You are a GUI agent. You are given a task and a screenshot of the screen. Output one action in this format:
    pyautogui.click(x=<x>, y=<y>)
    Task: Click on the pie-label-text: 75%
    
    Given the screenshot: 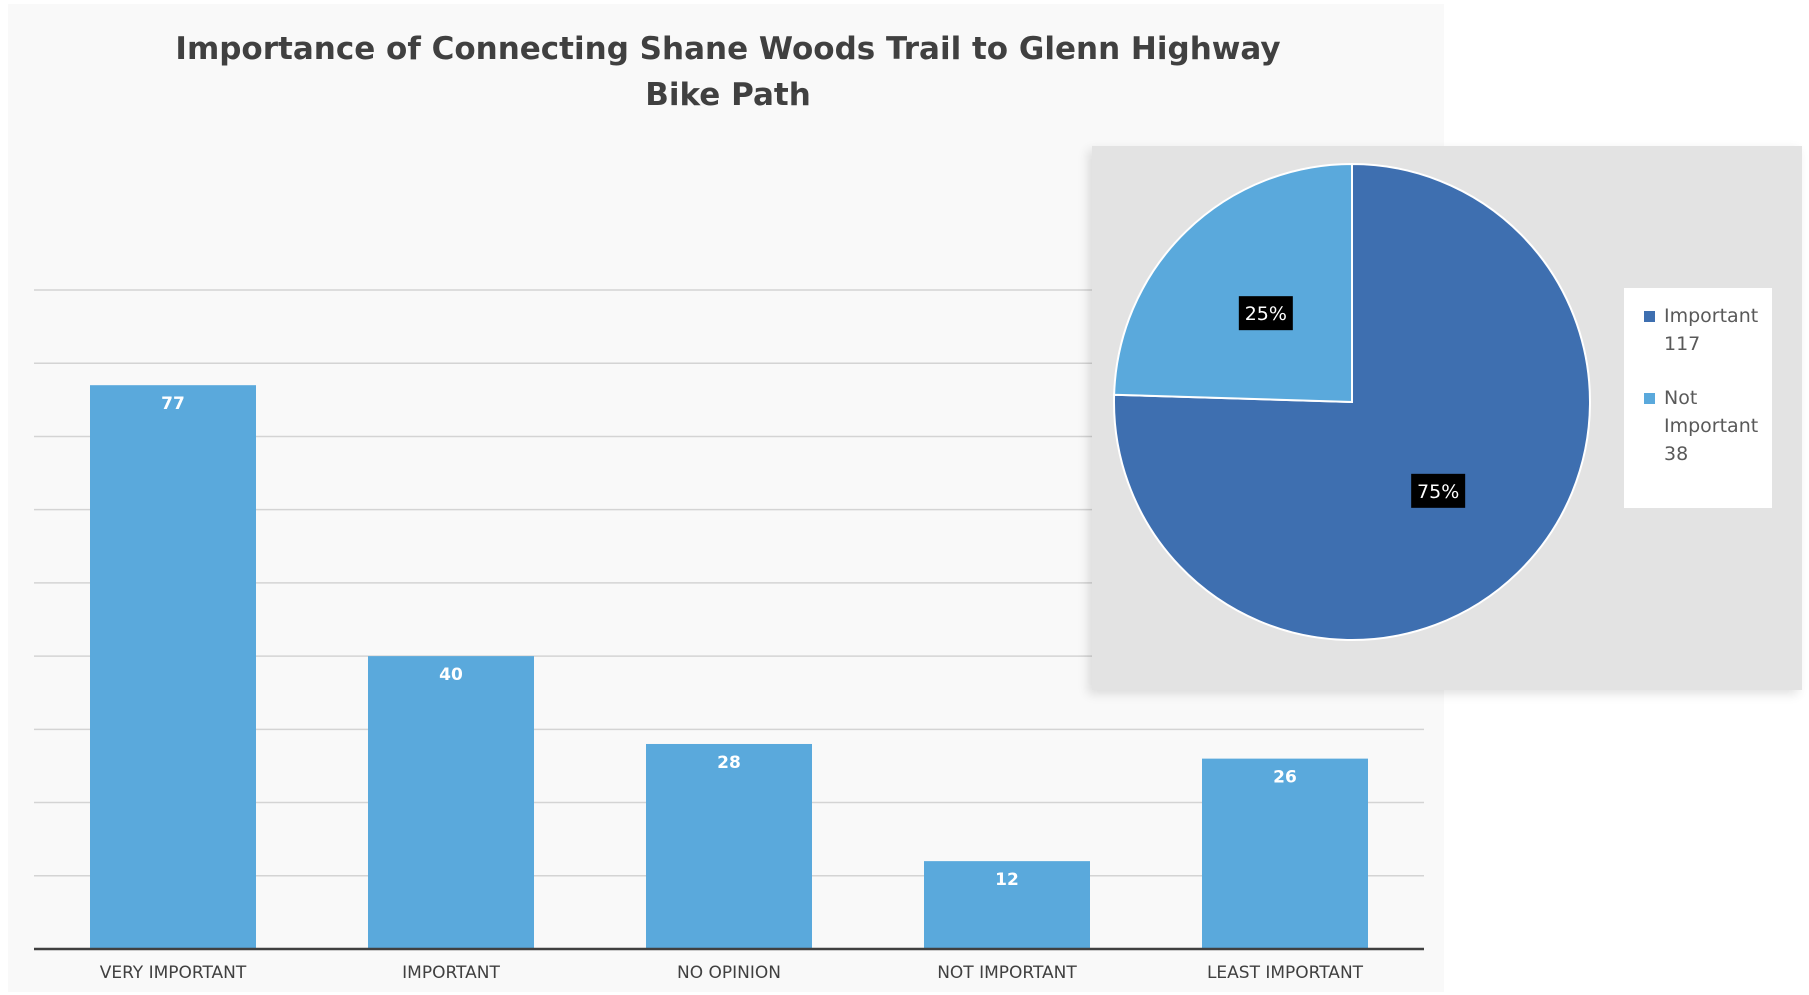 What is the action you would take?
    pyautogui.click(x=1438, y=492)
    